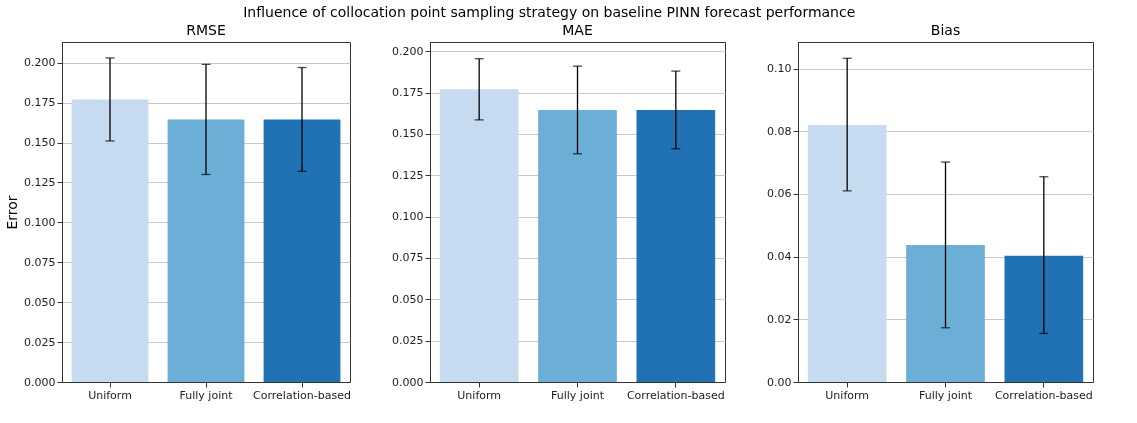 The height and width of the screenshot is (423, 1137). What do you see at coordinates (779, 257) in the screenshot?
I see `y-tick-label: 0.04` at bounding box center [779, 257].